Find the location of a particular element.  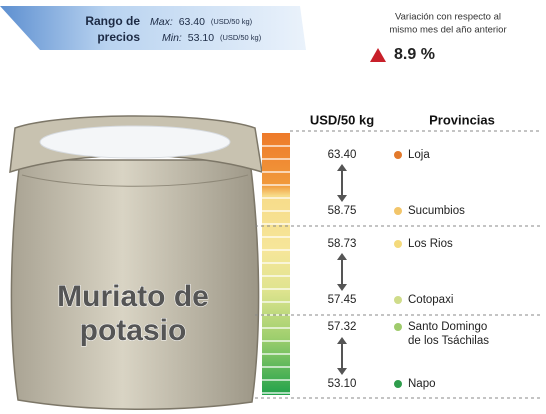

price: 58.73 is located at coordinates (342, 244).